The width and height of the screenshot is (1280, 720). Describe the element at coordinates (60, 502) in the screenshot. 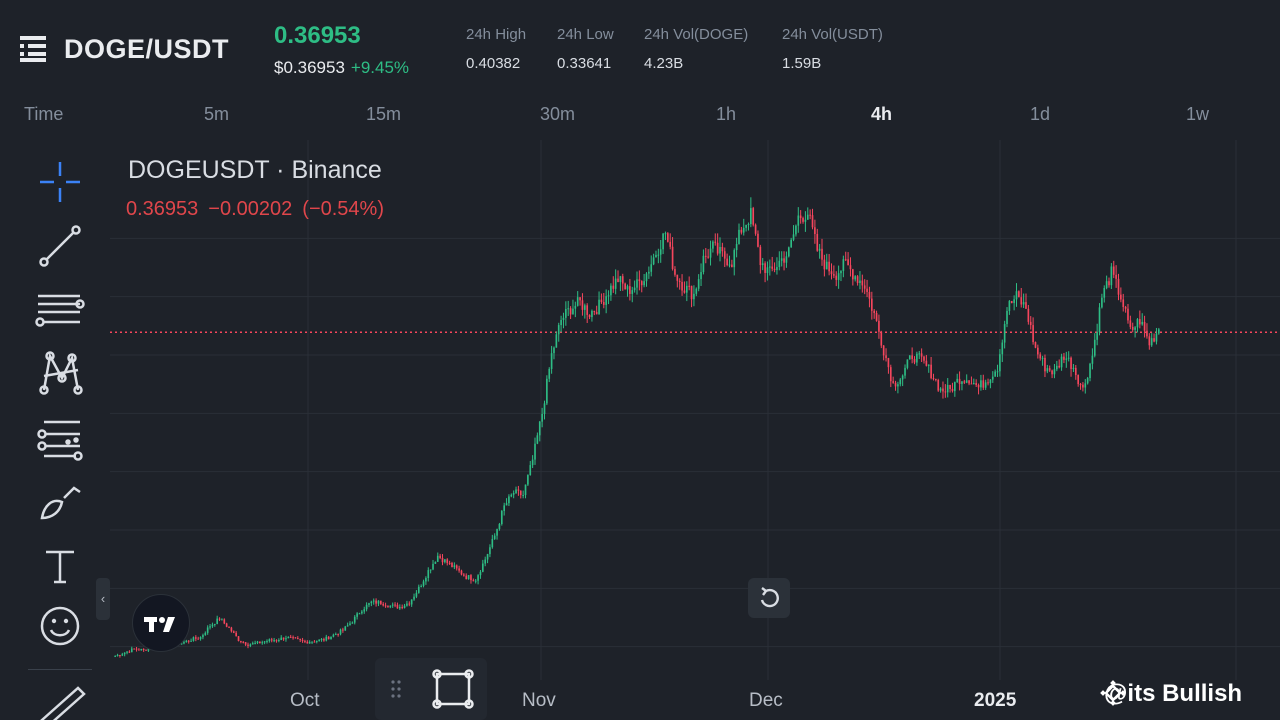

I see `brush-icon` at that location.